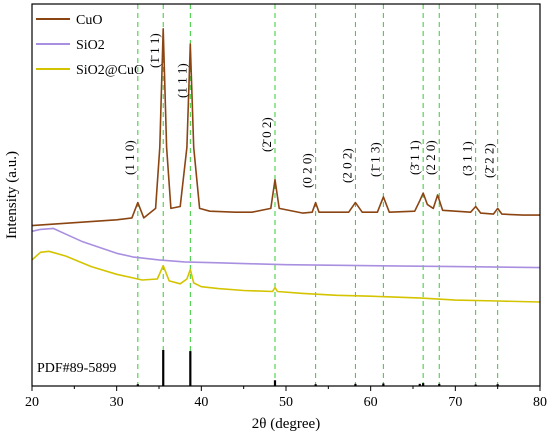 This screenshot has width=550, height=436. I want to click on miller-index-label: (1 1 1), so click(181, 80).